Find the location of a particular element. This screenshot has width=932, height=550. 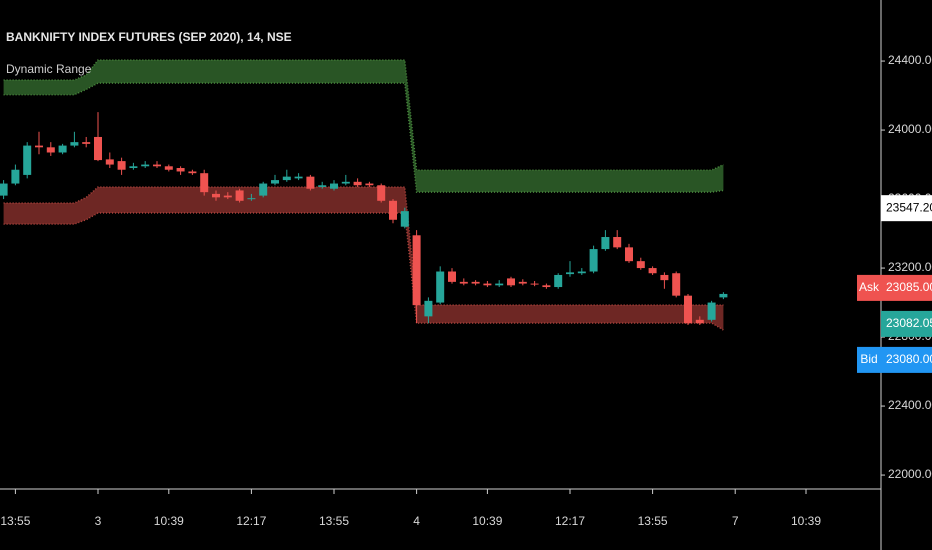

price-tag-value: 23082.05 is located at coordinates (909, 323).